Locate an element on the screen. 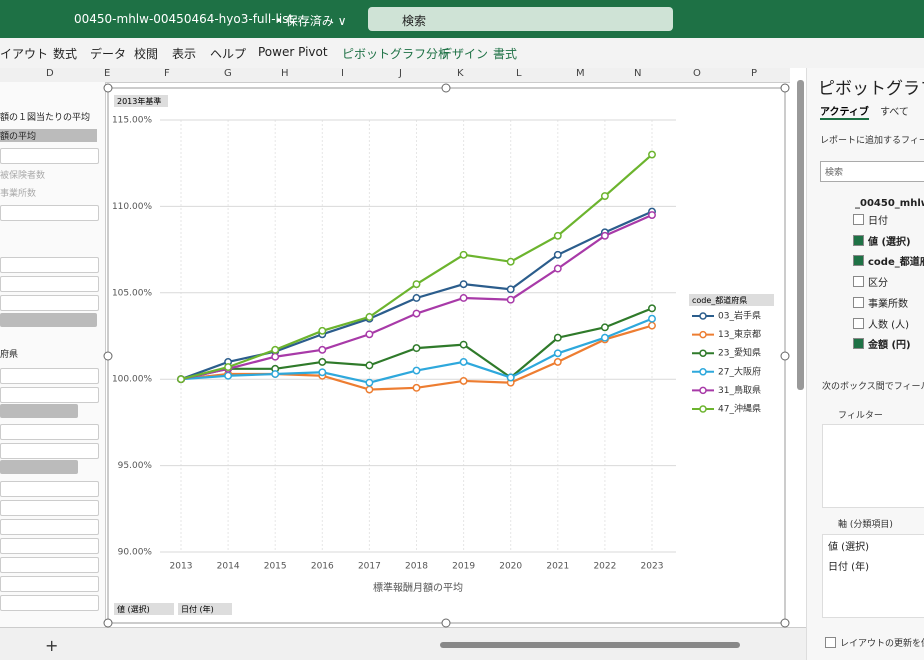 This screenshot has height=660, width=924. ribbon-tab: ピボットグラフ分析 is located at coordinates (396, 54).